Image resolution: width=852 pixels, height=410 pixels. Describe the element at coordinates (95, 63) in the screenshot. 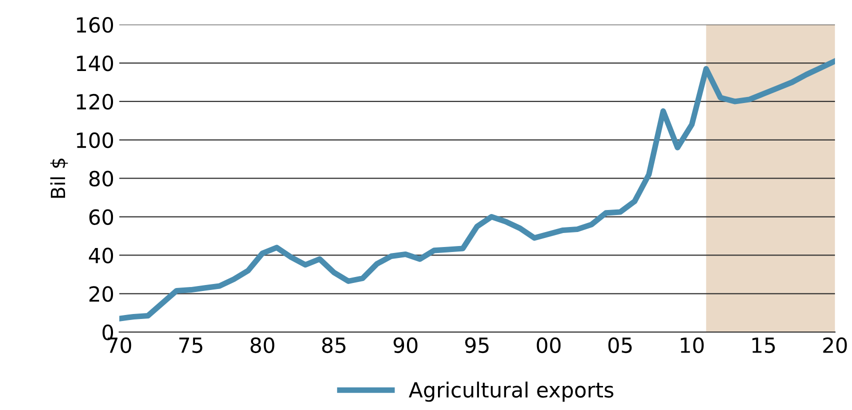

I see `y-tick-label: 140` at that location.